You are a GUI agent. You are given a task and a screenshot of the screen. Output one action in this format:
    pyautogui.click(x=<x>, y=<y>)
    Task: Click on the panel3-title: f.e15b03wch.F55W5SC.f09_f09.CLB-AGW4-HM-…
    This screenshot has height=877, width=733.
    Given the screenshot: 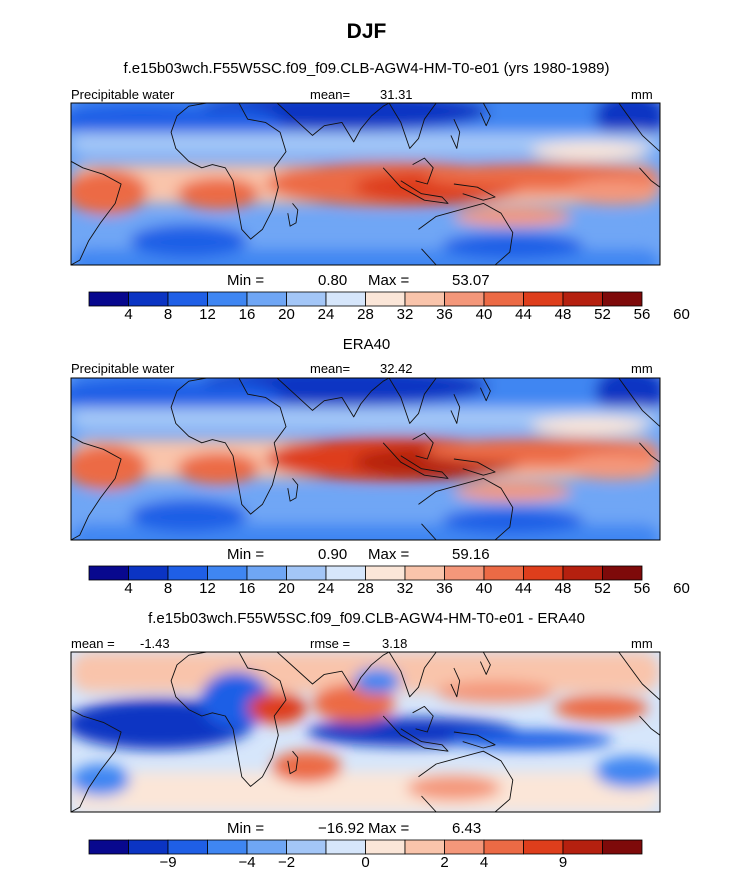 What is the action you would take?
    pyautogui.click(x=366, y=618)
    